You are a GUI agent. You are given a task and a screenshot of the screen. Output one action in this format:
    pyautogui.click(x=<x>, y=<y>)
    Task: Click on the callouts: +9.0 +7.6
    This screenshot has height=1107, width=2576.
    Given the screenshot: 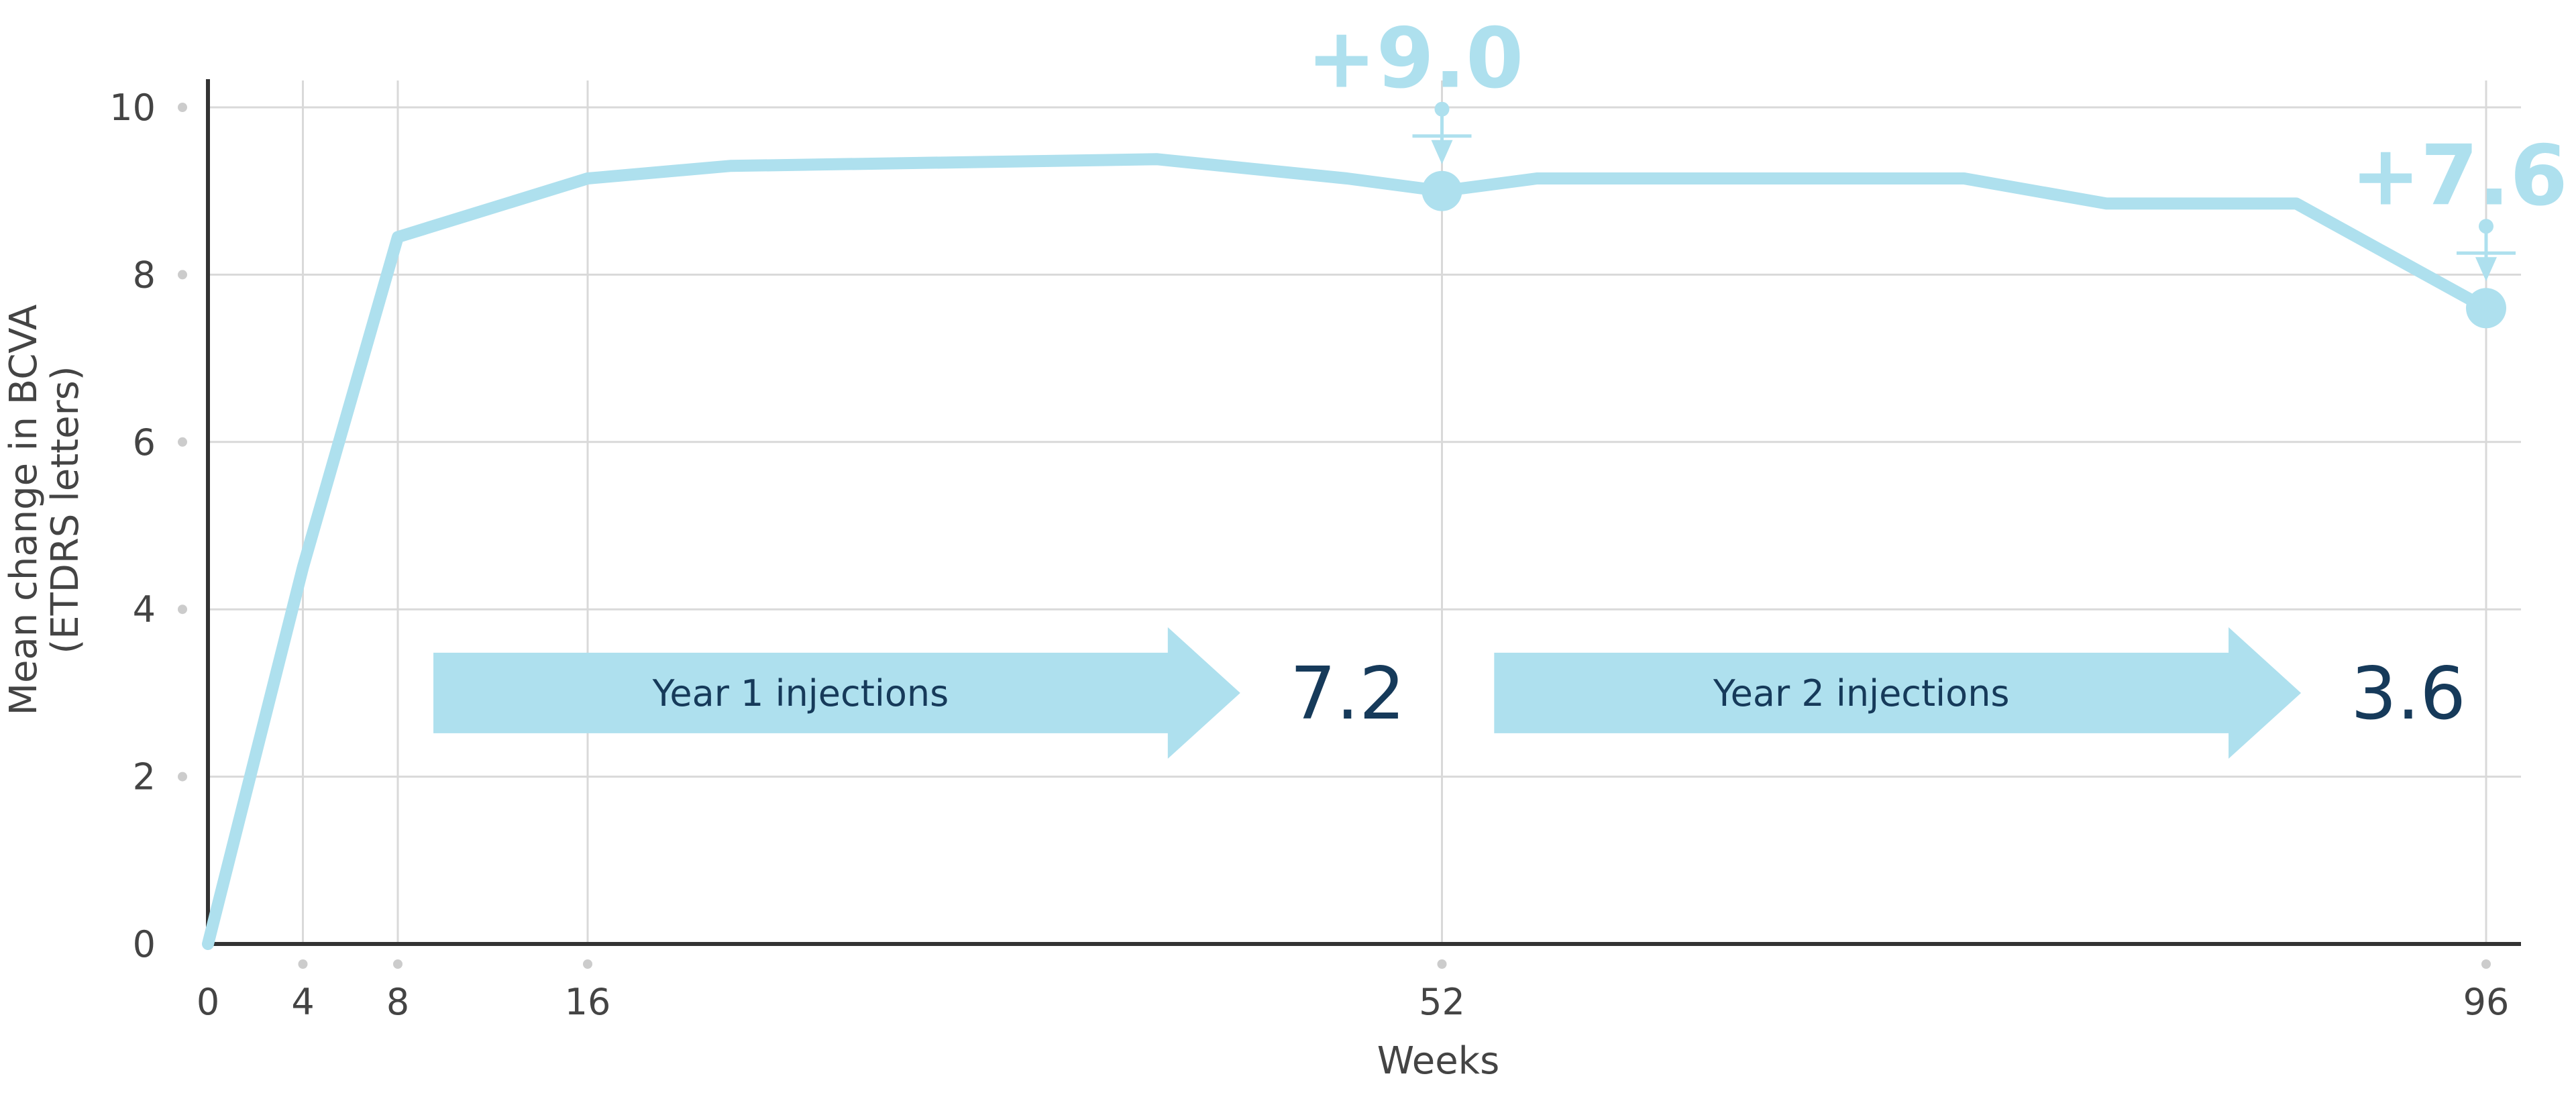 What is the action you would take?
    pyautogui.click(x=1937, y=170)
    